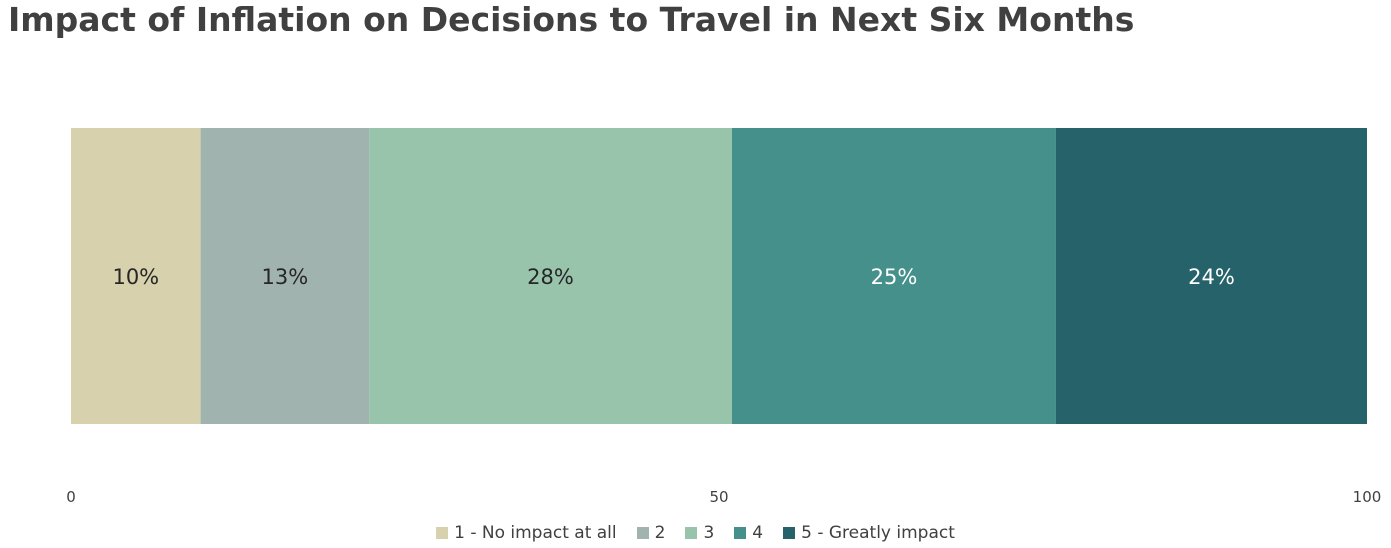 This screenshot has width=1391, height=548. Describe the element at coordinates (673, 277) in the screenshot. I see `segment-labels: 10% 13% 28% 25% 24%` at that location.